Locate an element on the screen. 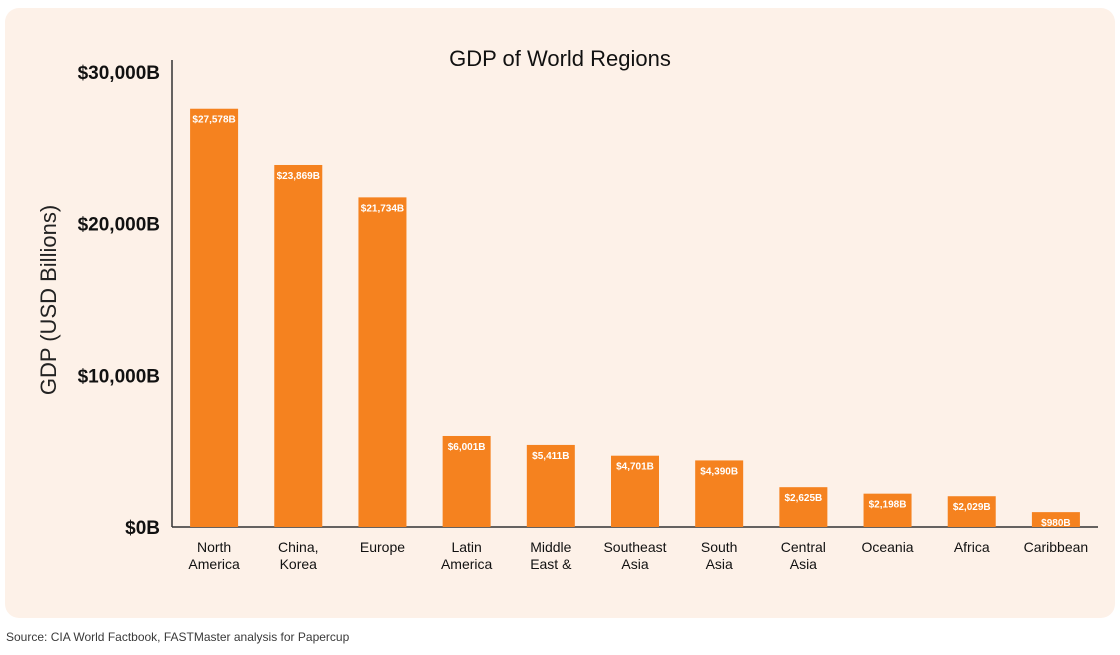  x-tick-label: Caribbean is located at coordinates (1056, 547).